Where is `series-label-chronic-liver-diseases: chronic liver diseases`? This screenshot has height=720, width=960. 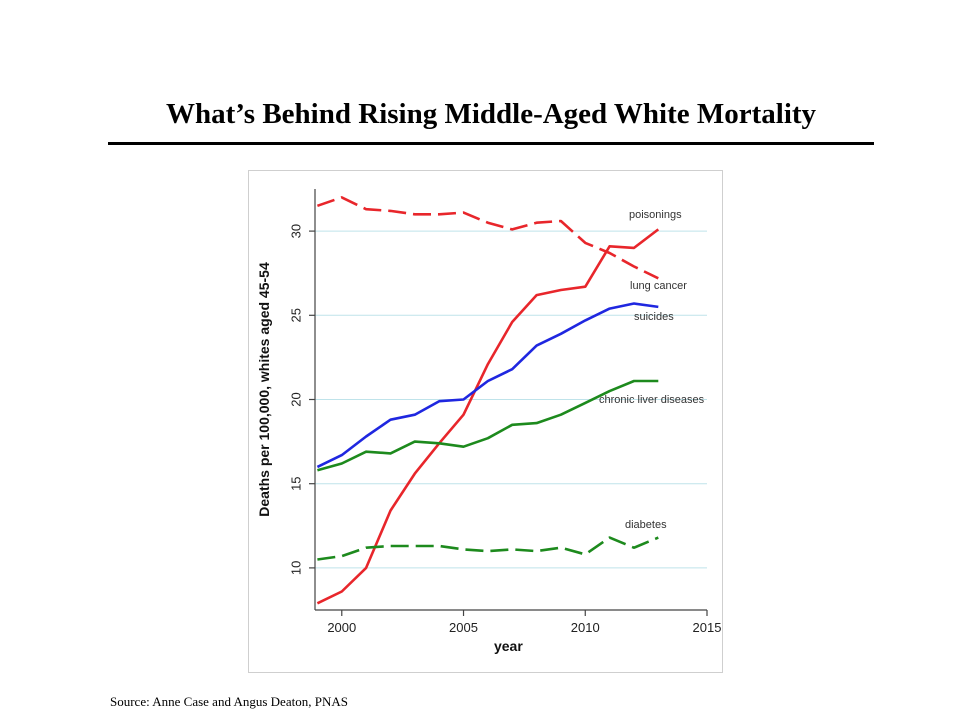 series-label-chronic-liver-diseases: chronic liver diseases is located at coordinates (652, 400).